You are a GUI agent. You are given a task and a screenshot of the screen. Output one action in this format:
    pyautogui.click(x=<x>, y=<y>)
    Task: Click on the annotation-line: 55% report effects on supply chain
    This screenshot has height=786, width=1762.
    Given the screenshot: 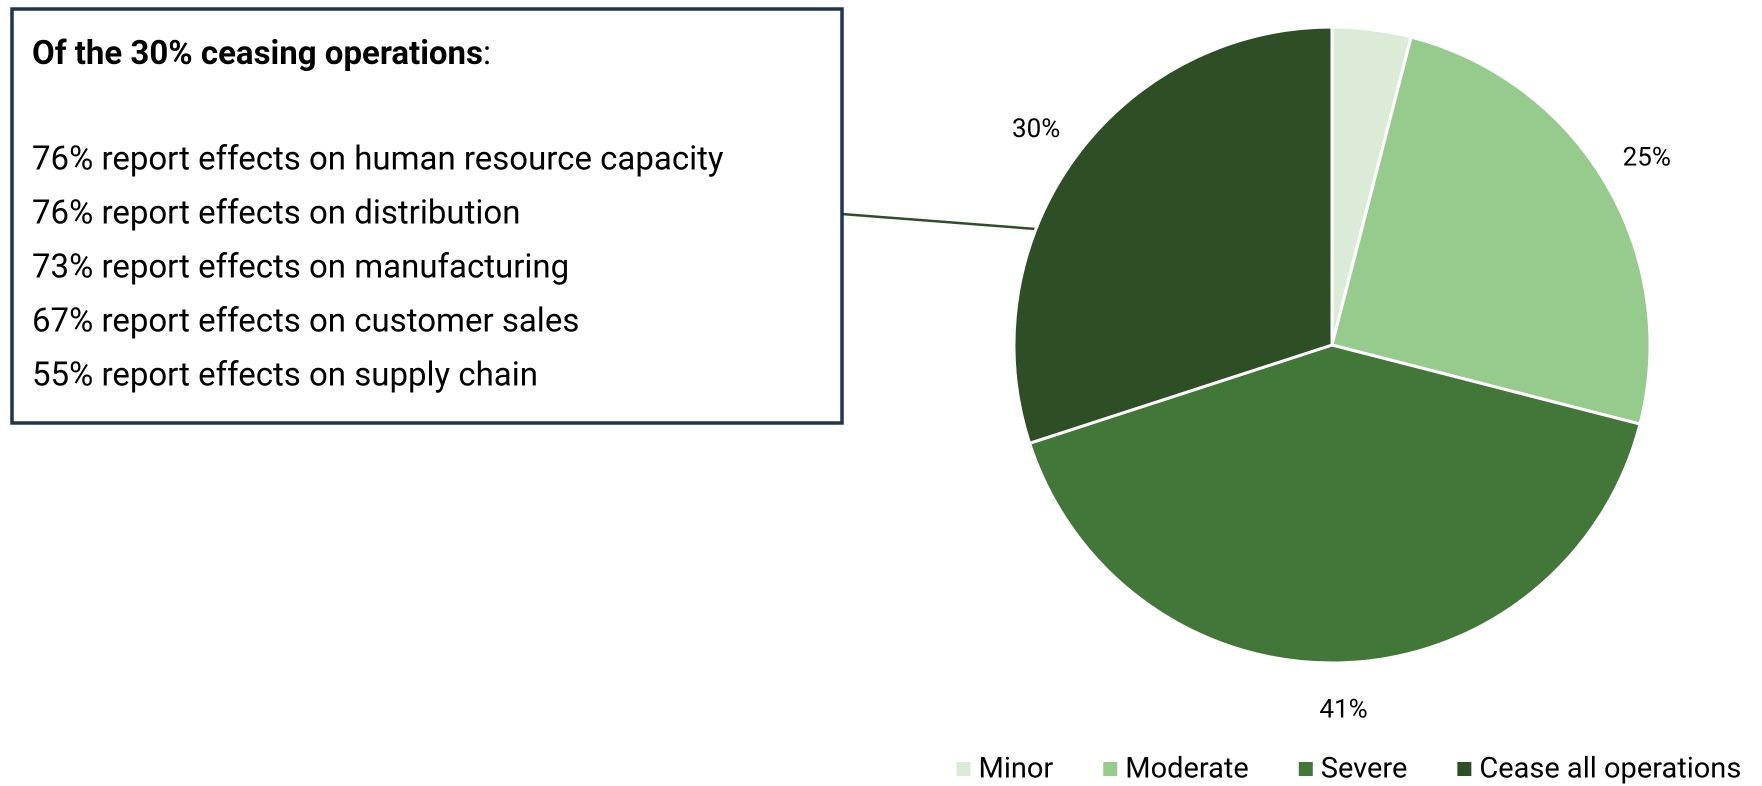 What is the action you would take?
    pyautogui.click(x=285, y=375)
    